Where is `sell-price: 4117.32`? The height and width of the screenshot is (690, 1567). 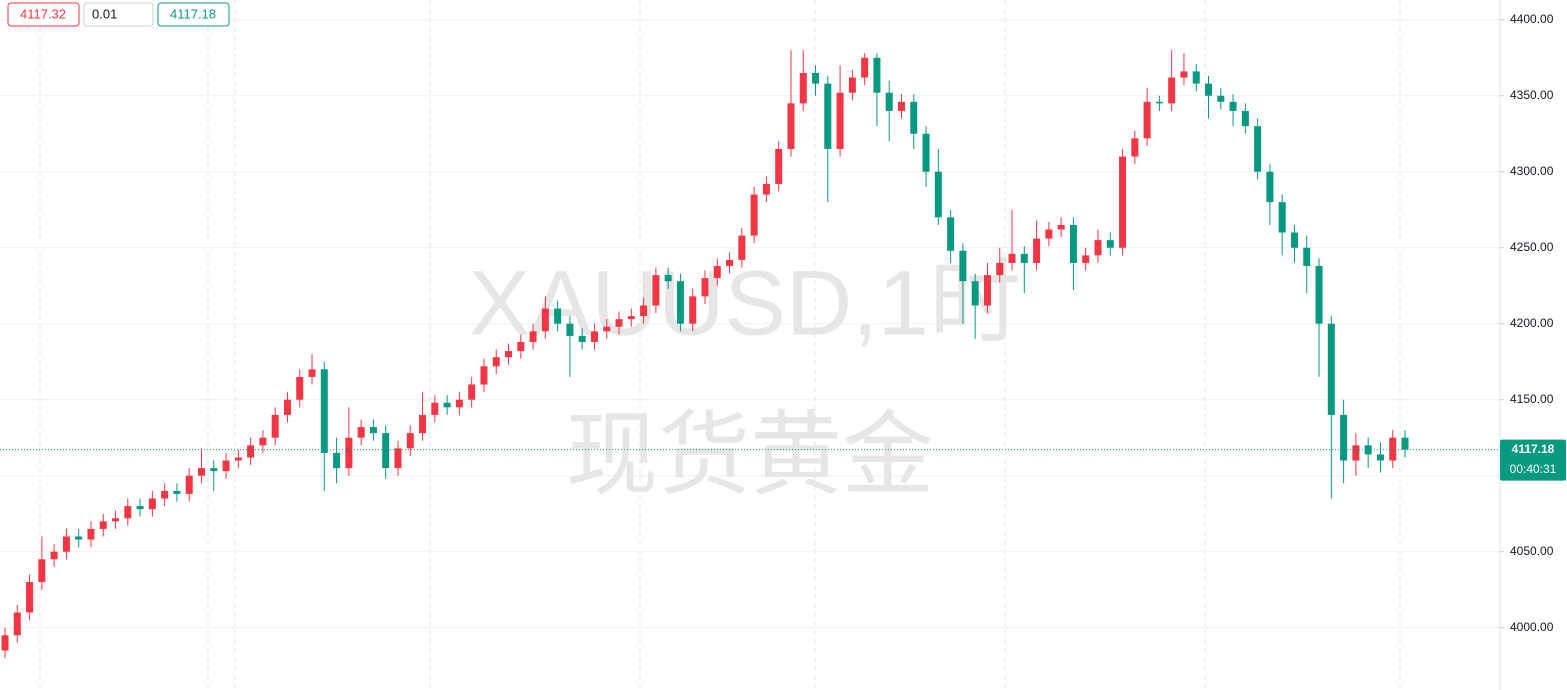 sell-price: 4117.32 is located at coordinates (43, 13).